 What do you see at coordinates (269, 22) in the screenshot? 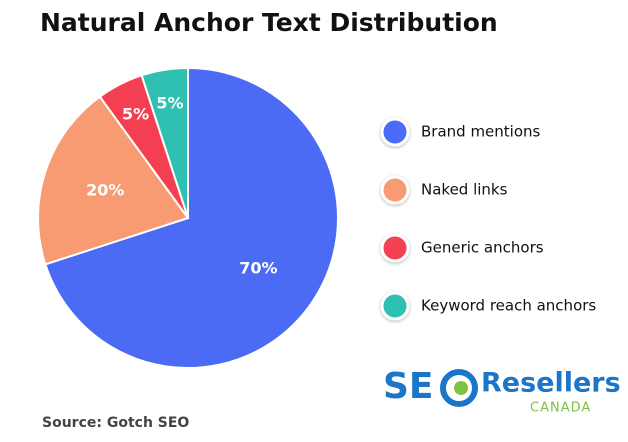
I see `chart-title: Natural Anchor Text Distribution` at bounding box center [269, 22].